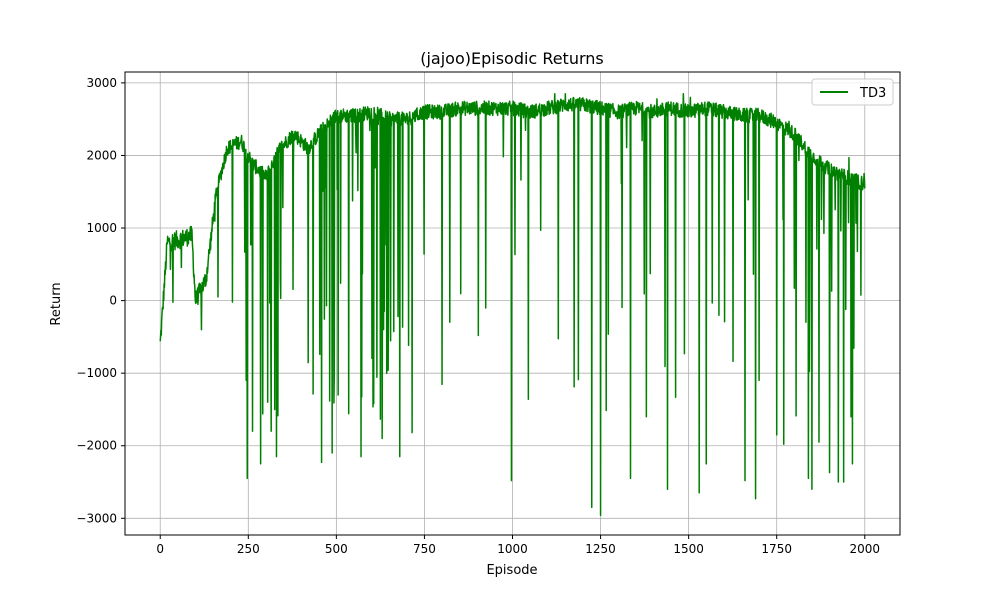 The image size is (1000, 600). I want to click on x-axis: 0 250 500 750 1000 1250 1500 1750 2000, so click(518, 545).